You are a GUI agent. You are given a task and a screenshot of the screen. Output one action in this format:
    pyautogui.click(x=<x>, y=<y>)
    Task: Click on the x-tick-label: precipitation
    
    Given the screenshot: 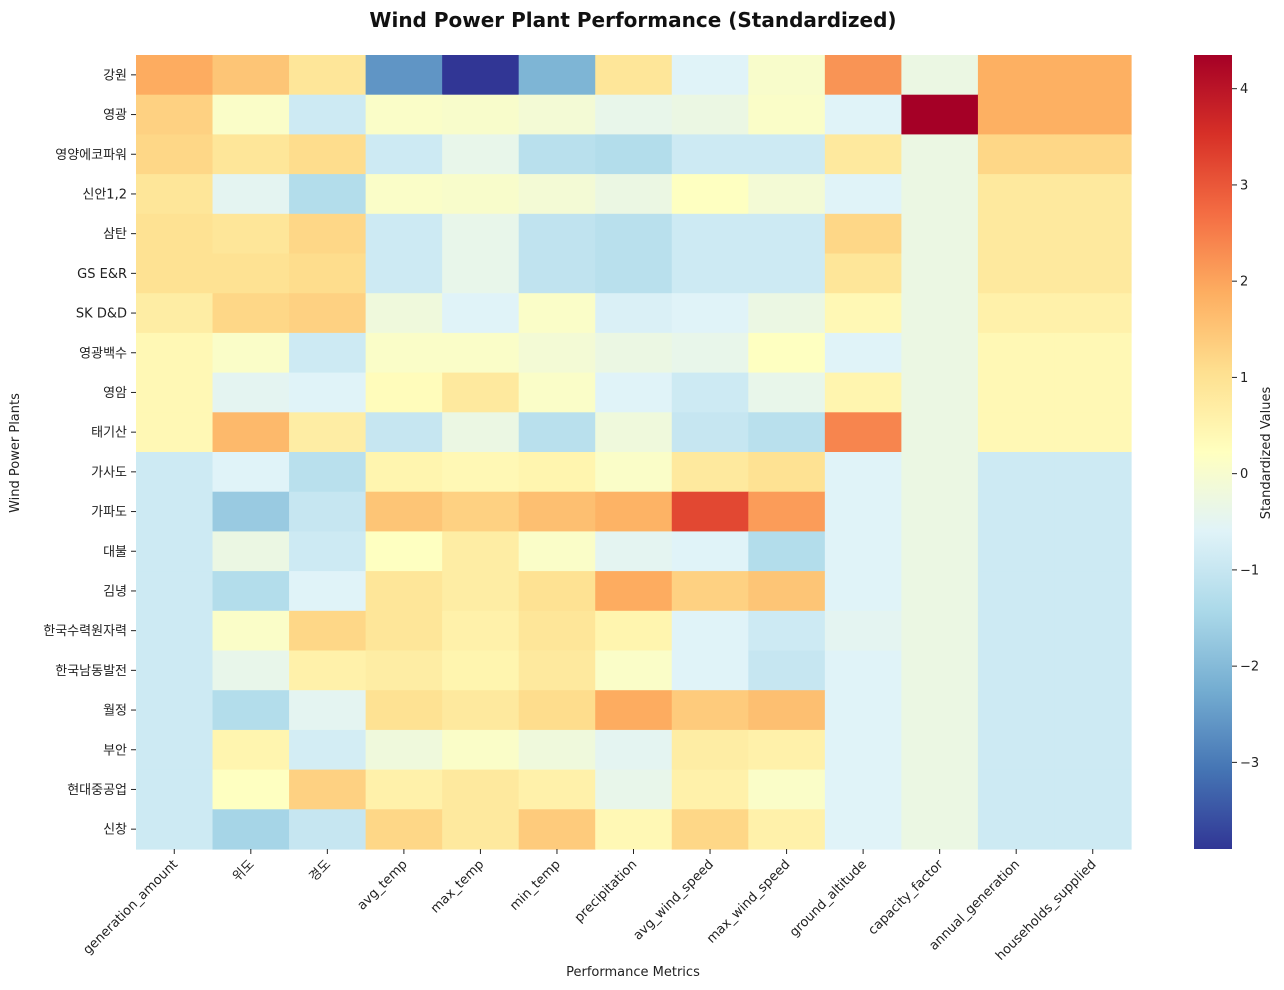 What is the action you would take?
    pyautogui.click(x=606, y=891)
    